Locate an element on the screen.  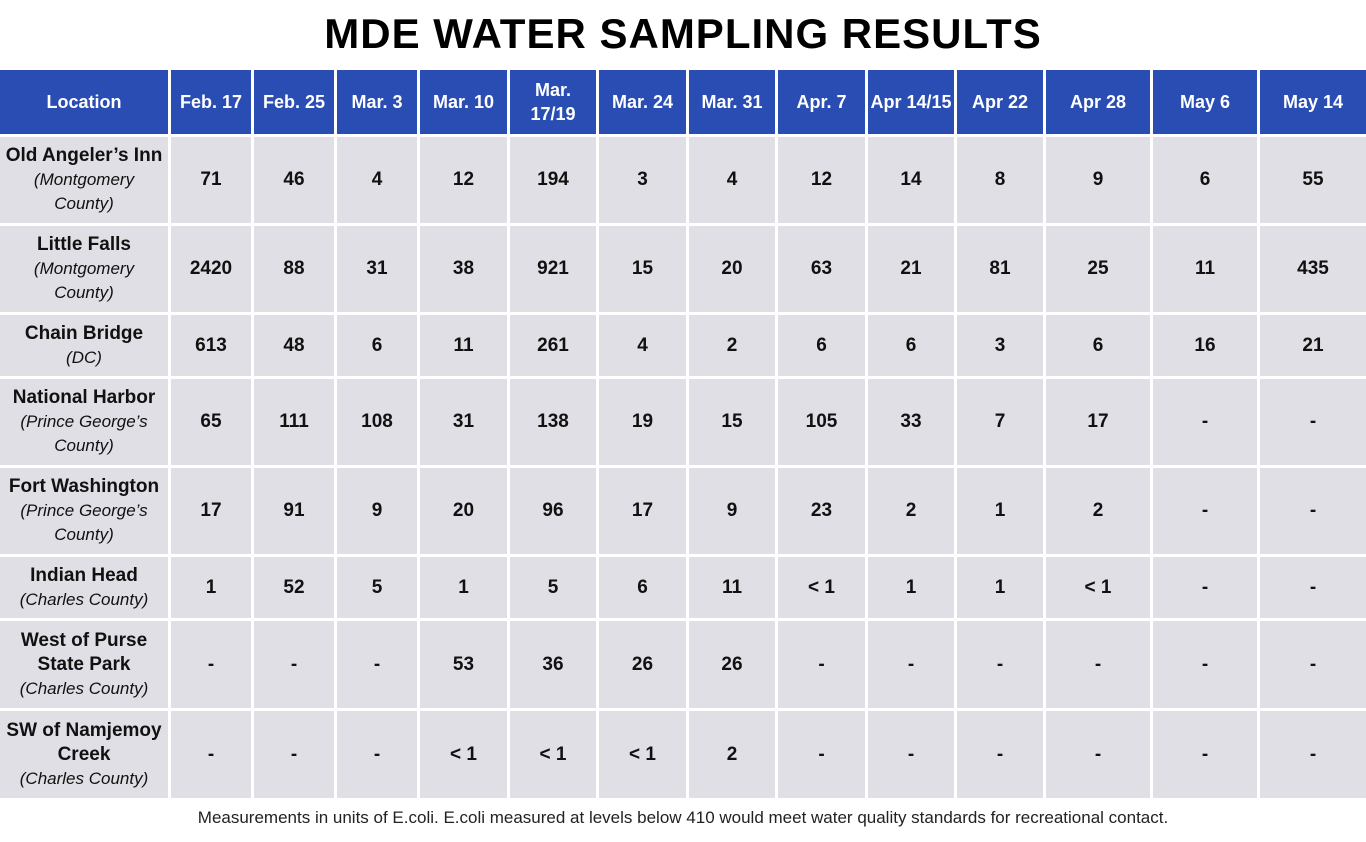
column-header-date: Feb. 25 is located at coordinates (295, 103).